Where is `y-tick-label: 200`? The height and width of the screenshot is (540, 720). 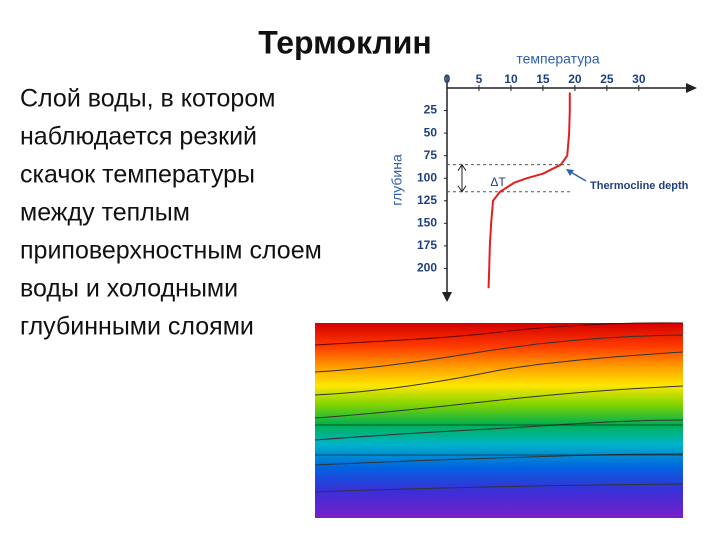
y-tick-label: 200 is located at coordinates (427, 268).